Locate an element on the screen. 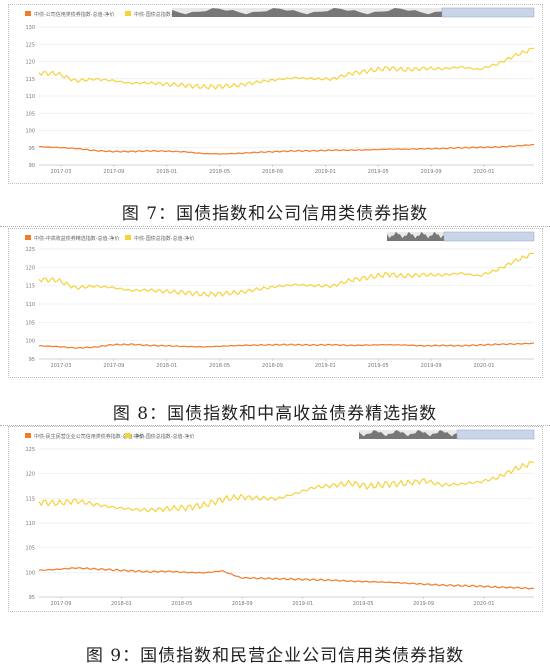 The height and width of the screenshot is (669, 550). legend-label: 中债-公司信用类债券指数-总值-净价 is located at coordinates (74, 14).